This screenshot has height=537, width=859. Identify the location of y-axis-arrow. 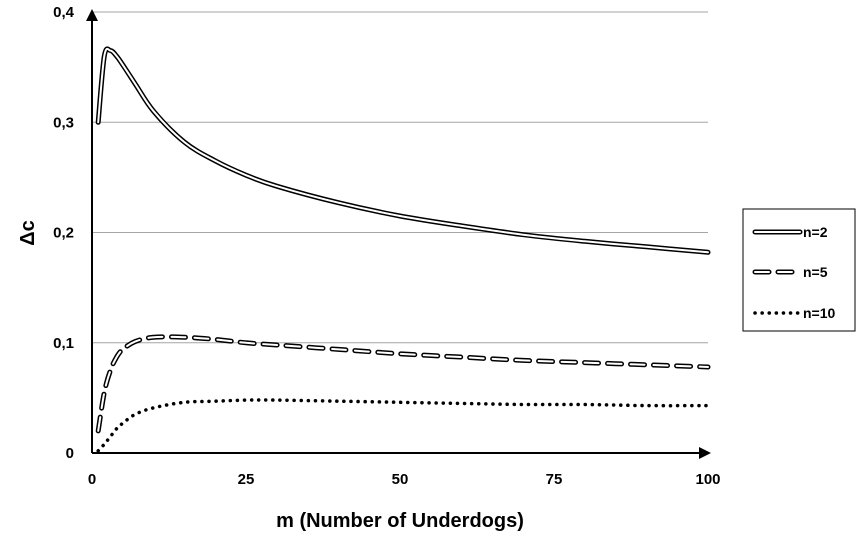
(92, 15).